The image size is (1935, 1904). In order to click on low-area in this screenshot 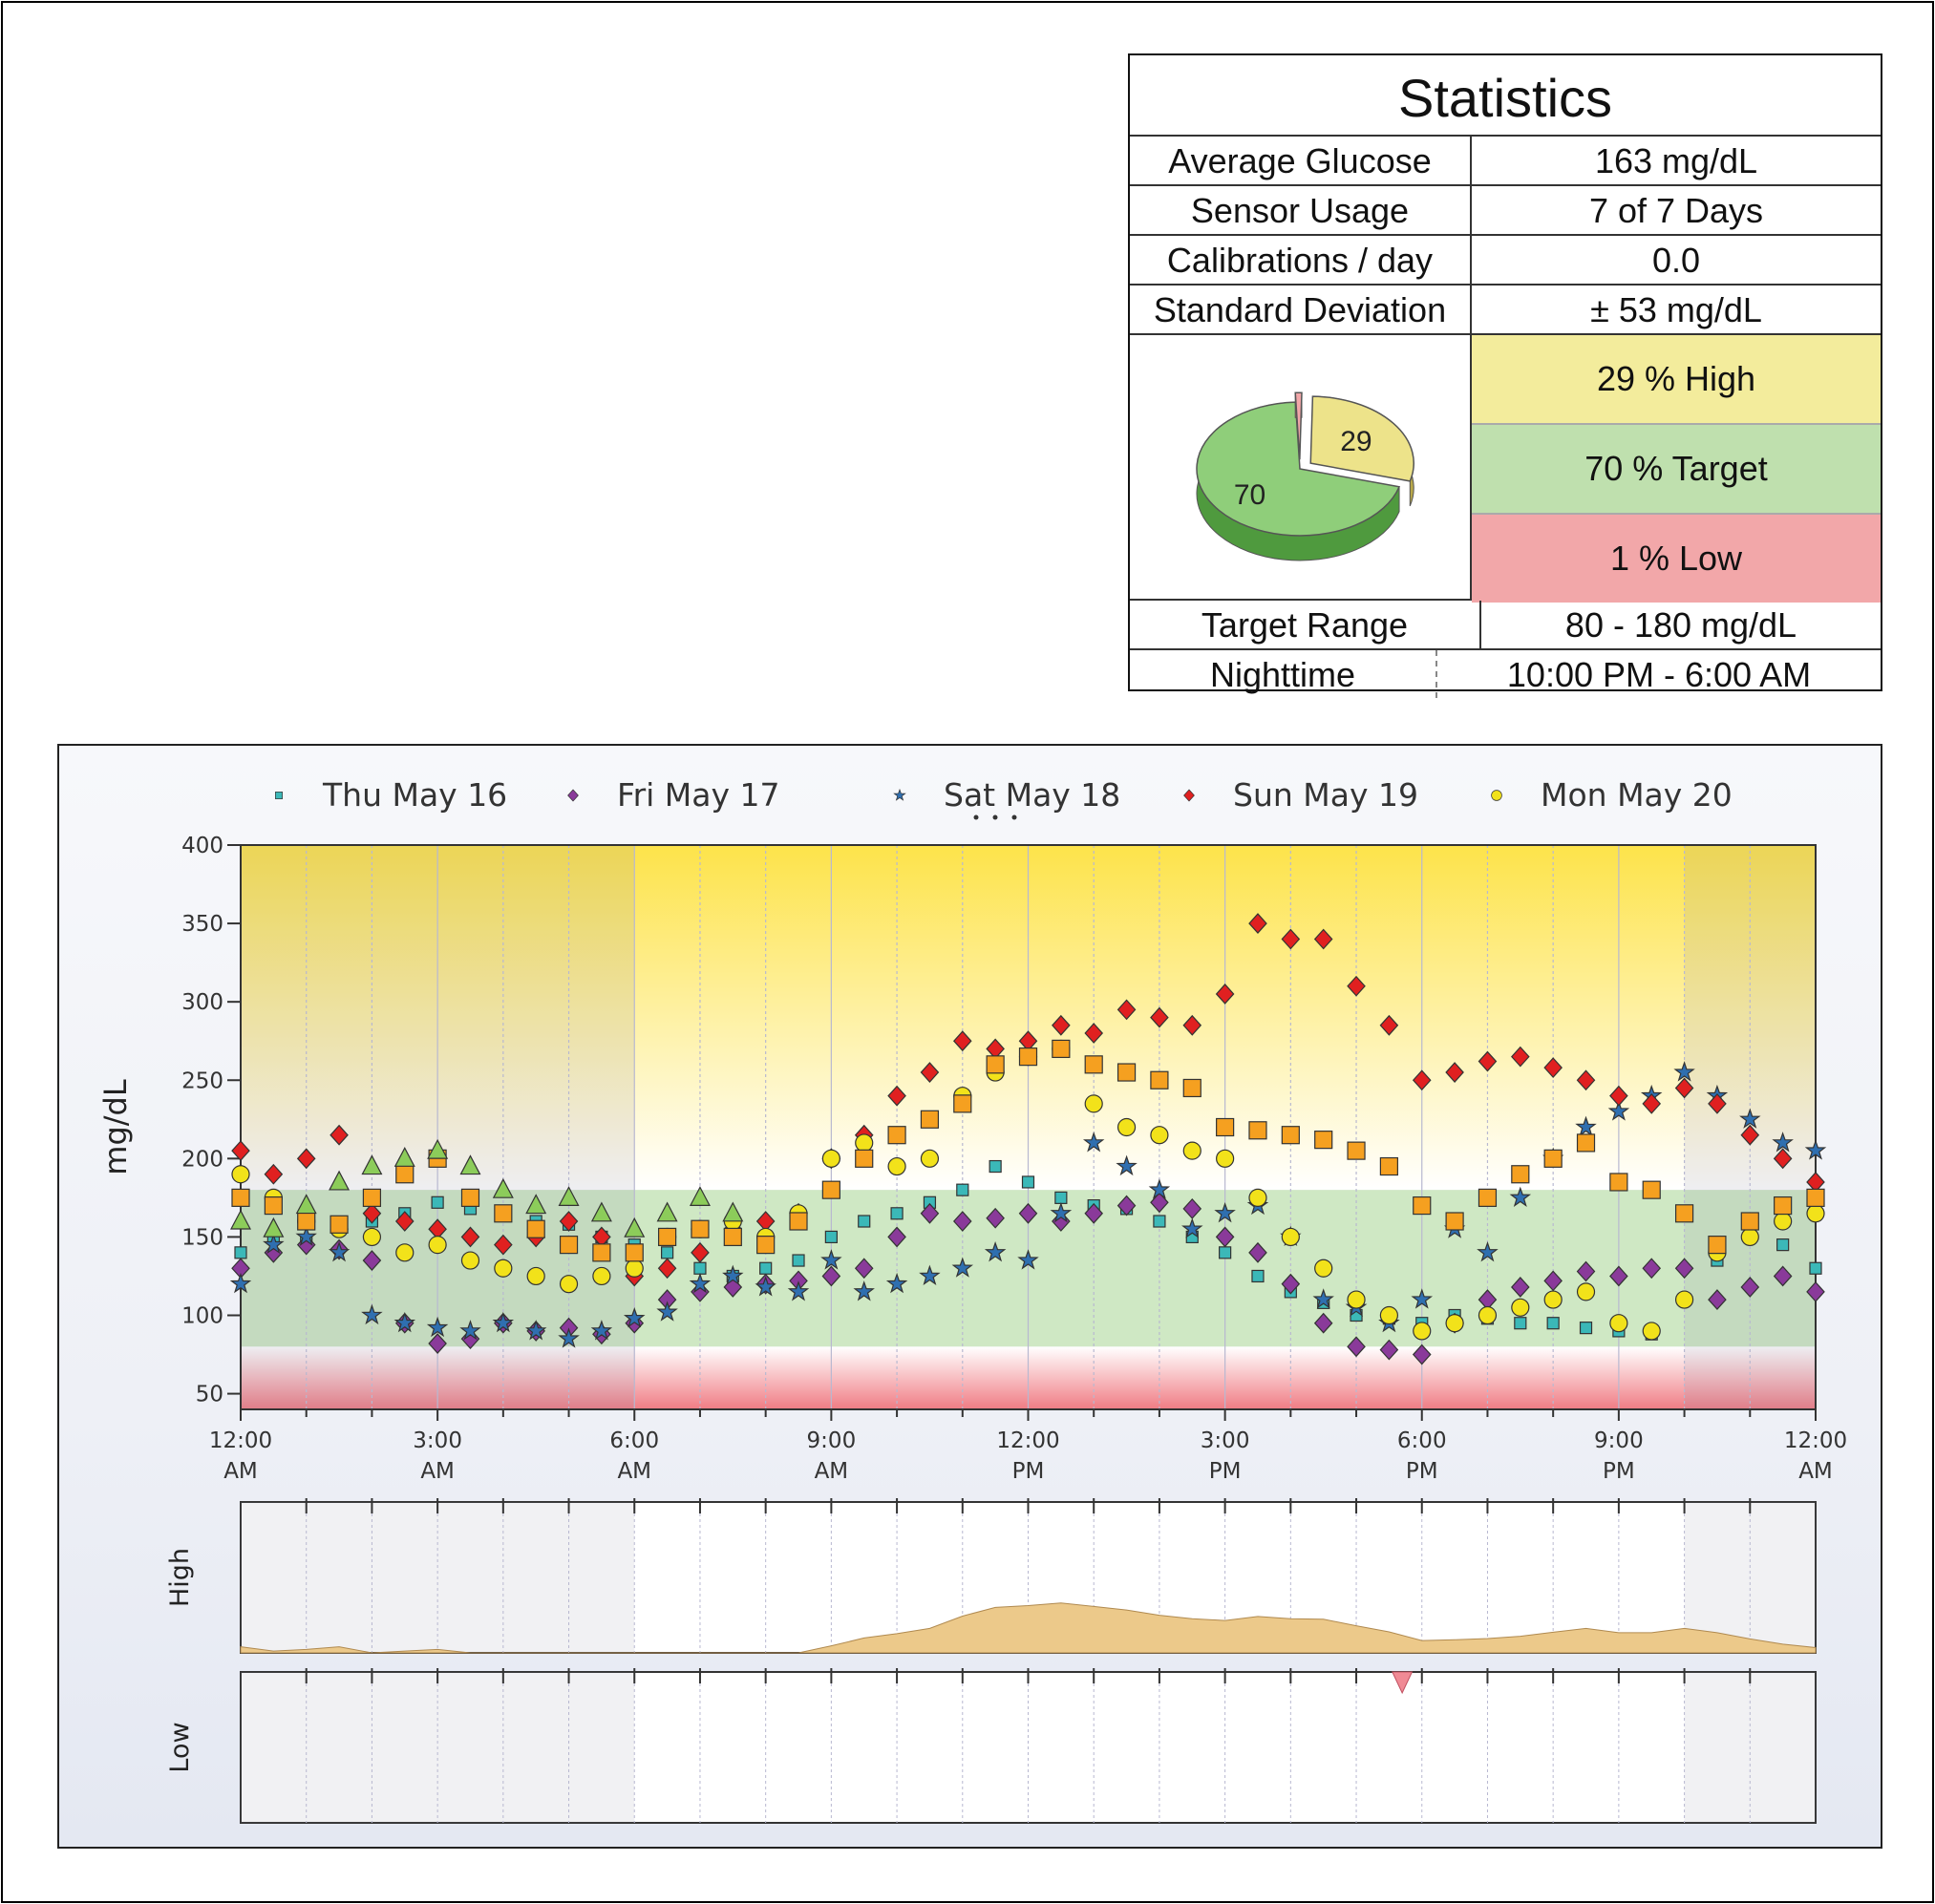, I will do `click(1403, 1683)`.